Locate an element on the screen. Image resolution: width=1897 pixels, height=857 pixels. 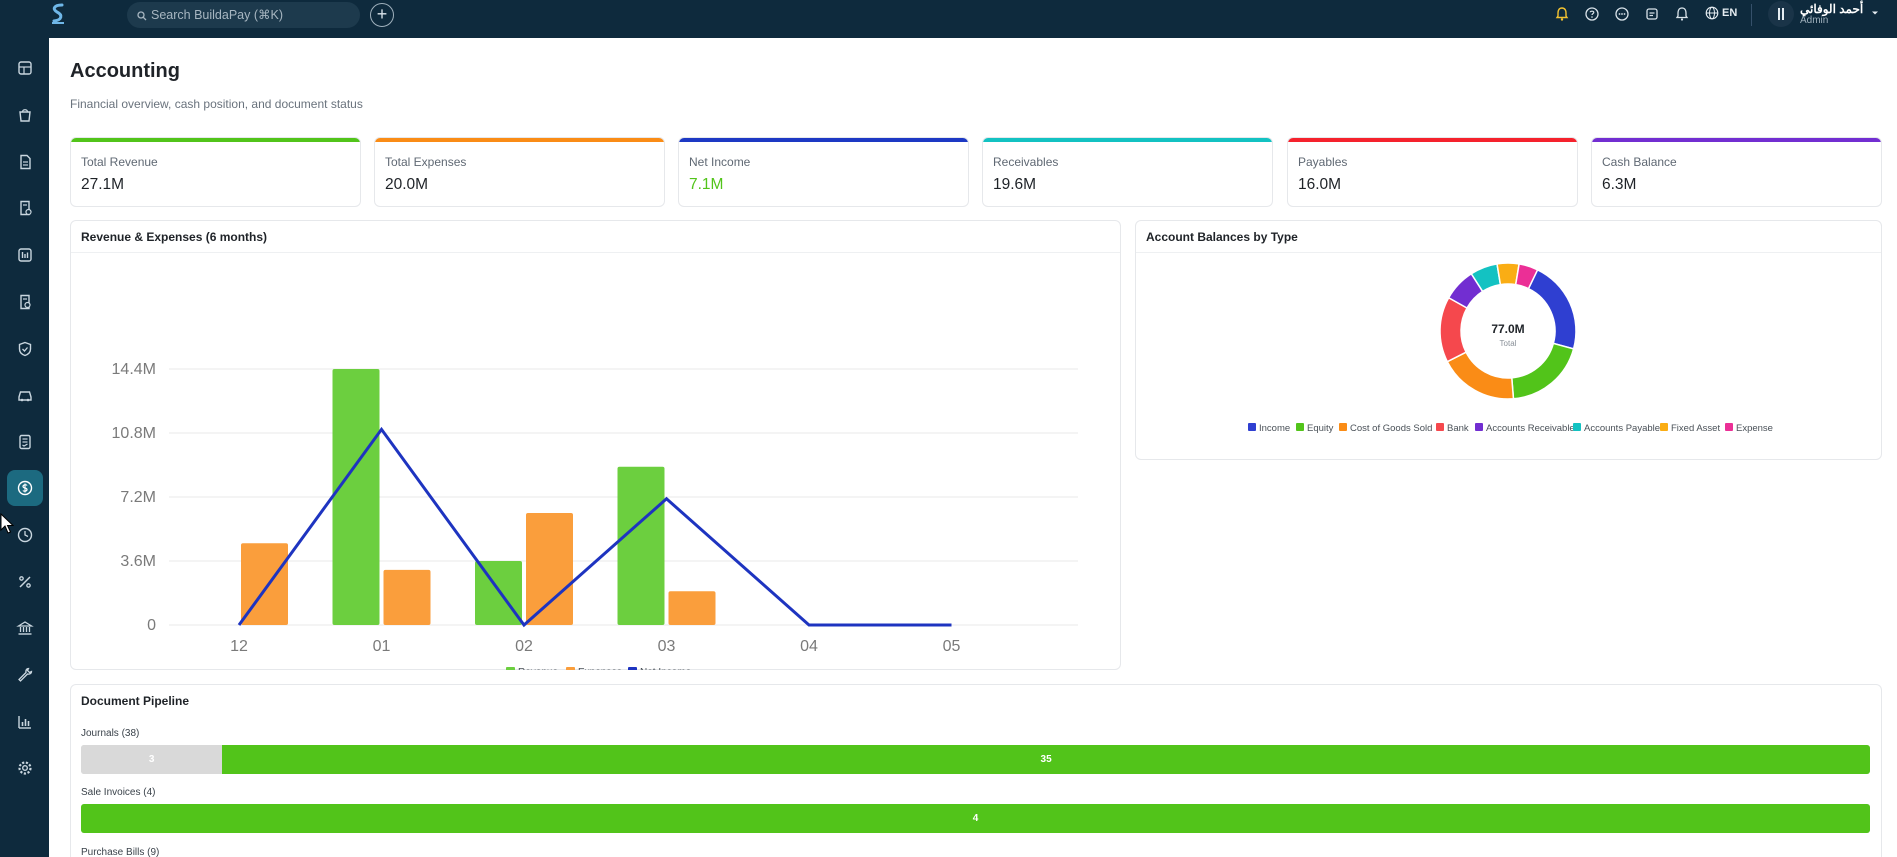
kpi-value: 7.1M is located at coordinates (706, 184).